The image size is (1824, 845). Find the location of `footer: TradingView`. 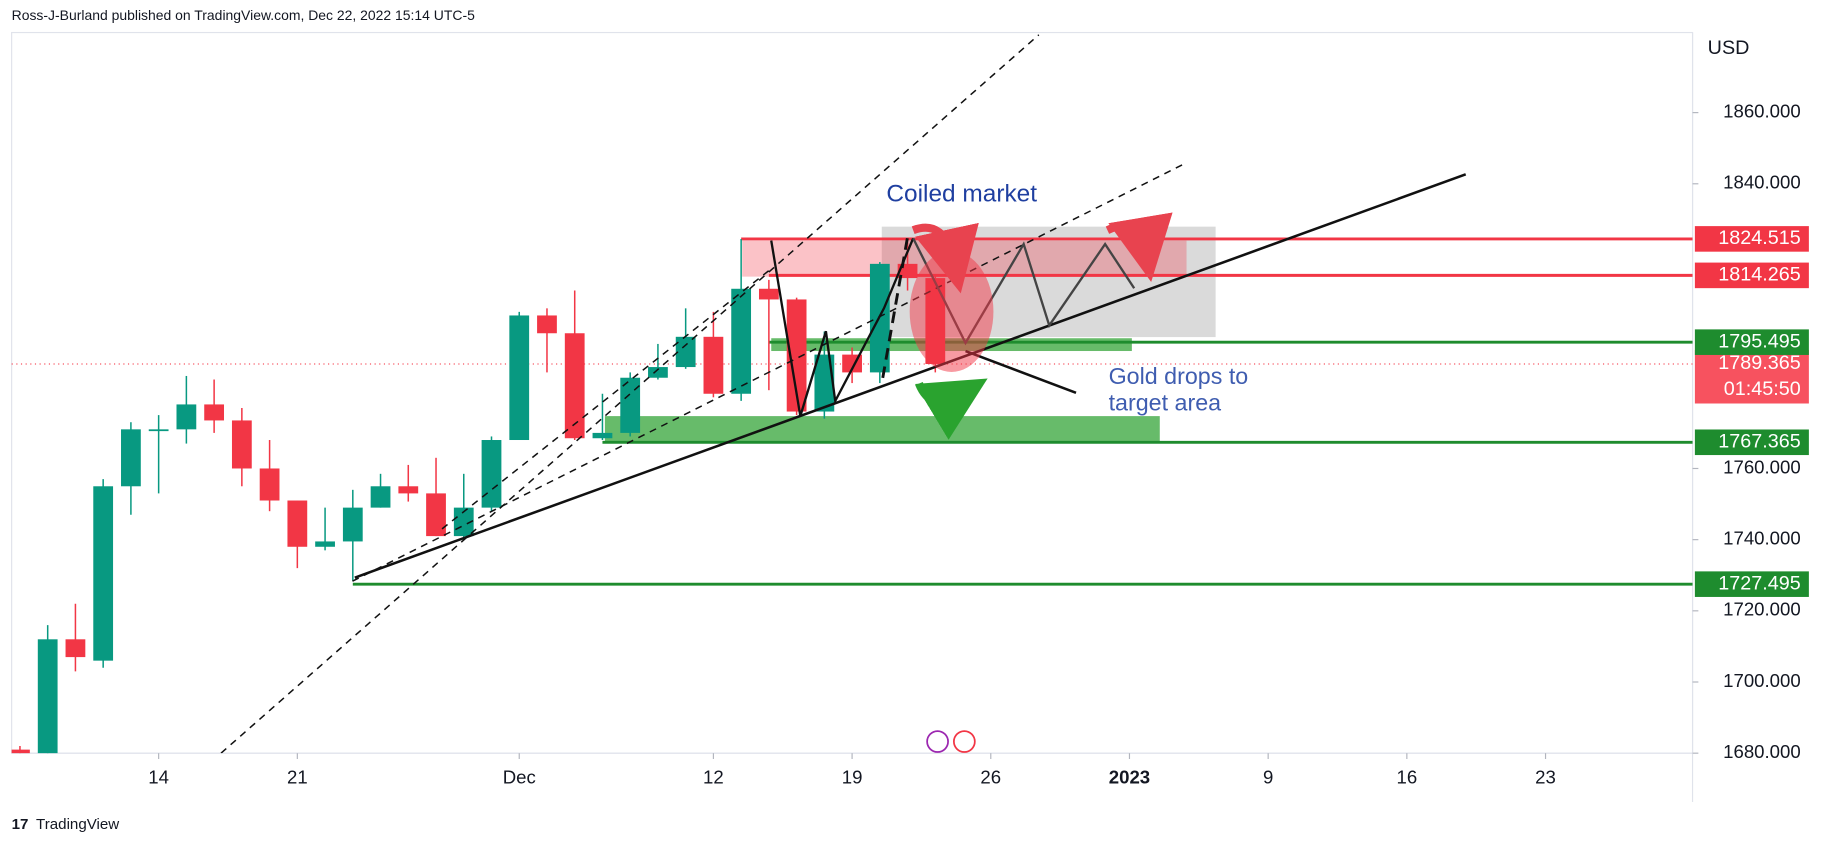

footer: TradingView is located at coordinates (77, 824).